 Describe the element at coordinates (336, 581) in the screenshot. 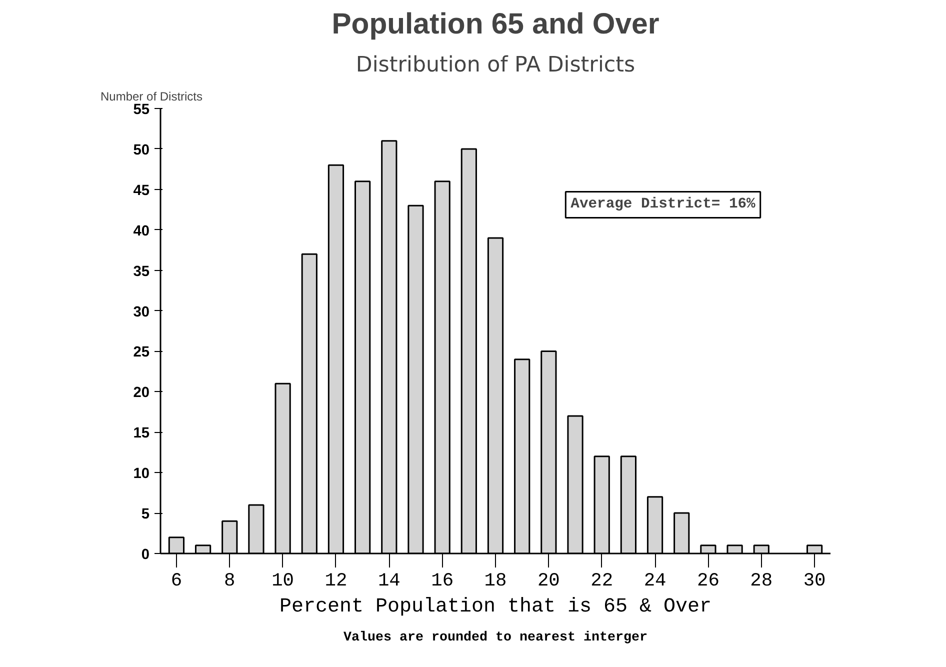

I see `x-tick-label: 12` at that location.